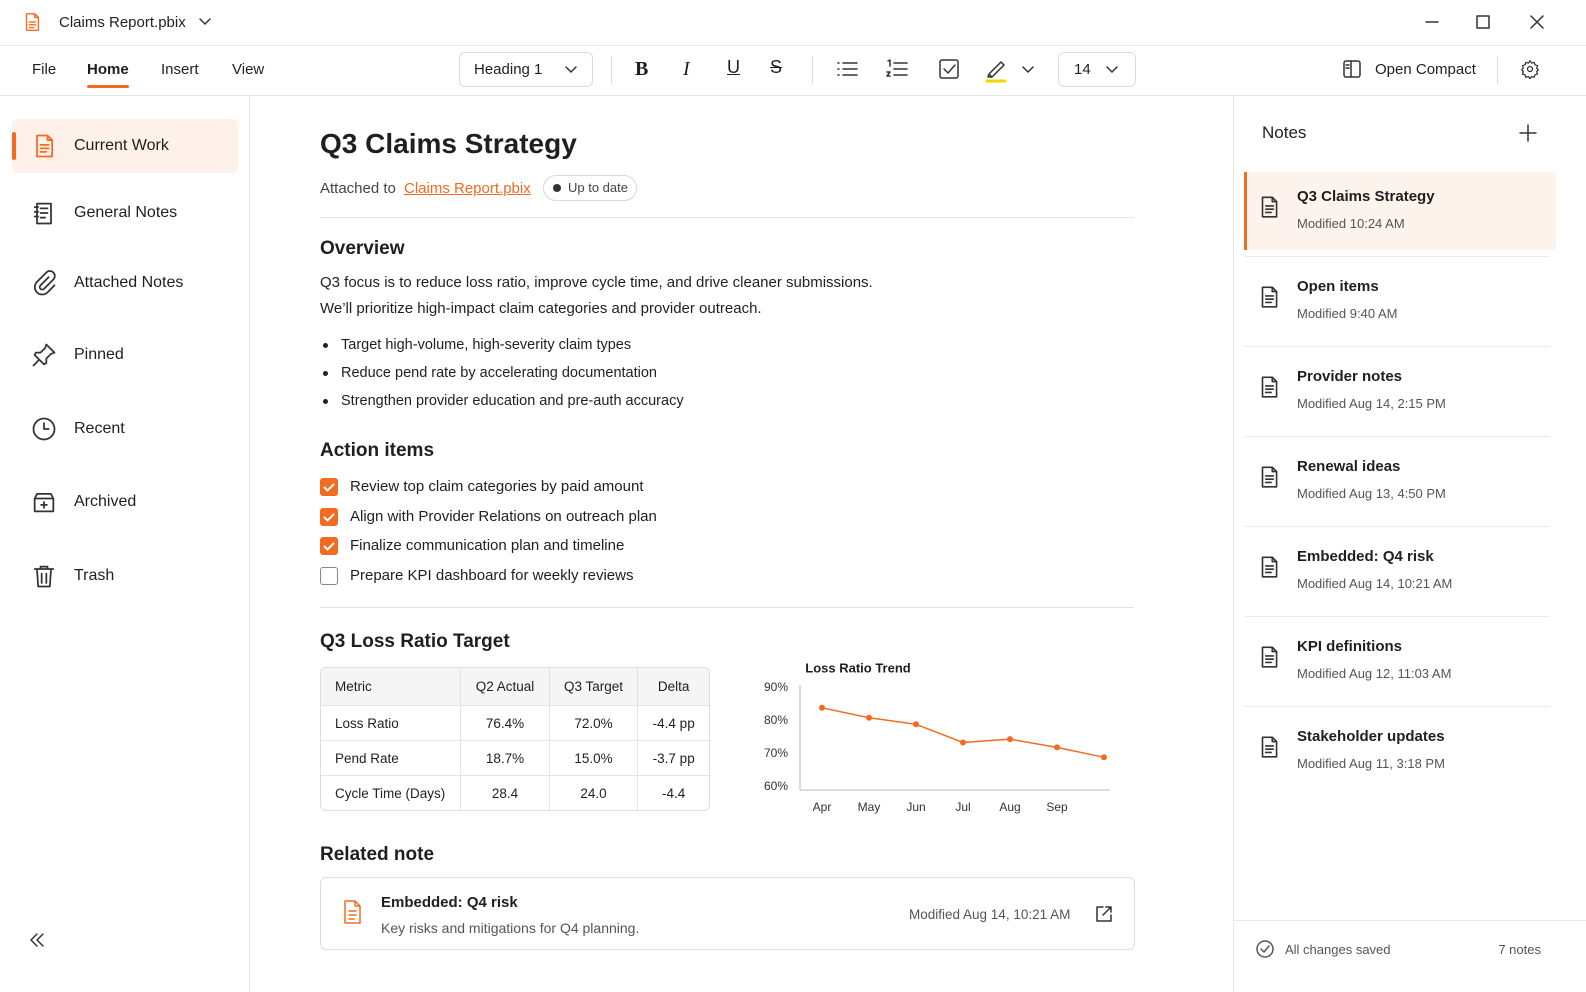 The width and height of the screenshot is (1586, 992). I want to click on maximize-button, so click(1483, 22).